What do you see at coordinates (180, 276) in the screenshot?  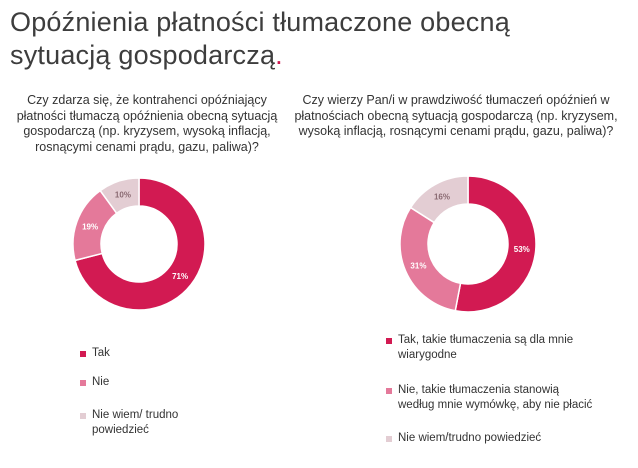 I see `chart-0-data-label-0: 71%` at bounding box center [180, 276].